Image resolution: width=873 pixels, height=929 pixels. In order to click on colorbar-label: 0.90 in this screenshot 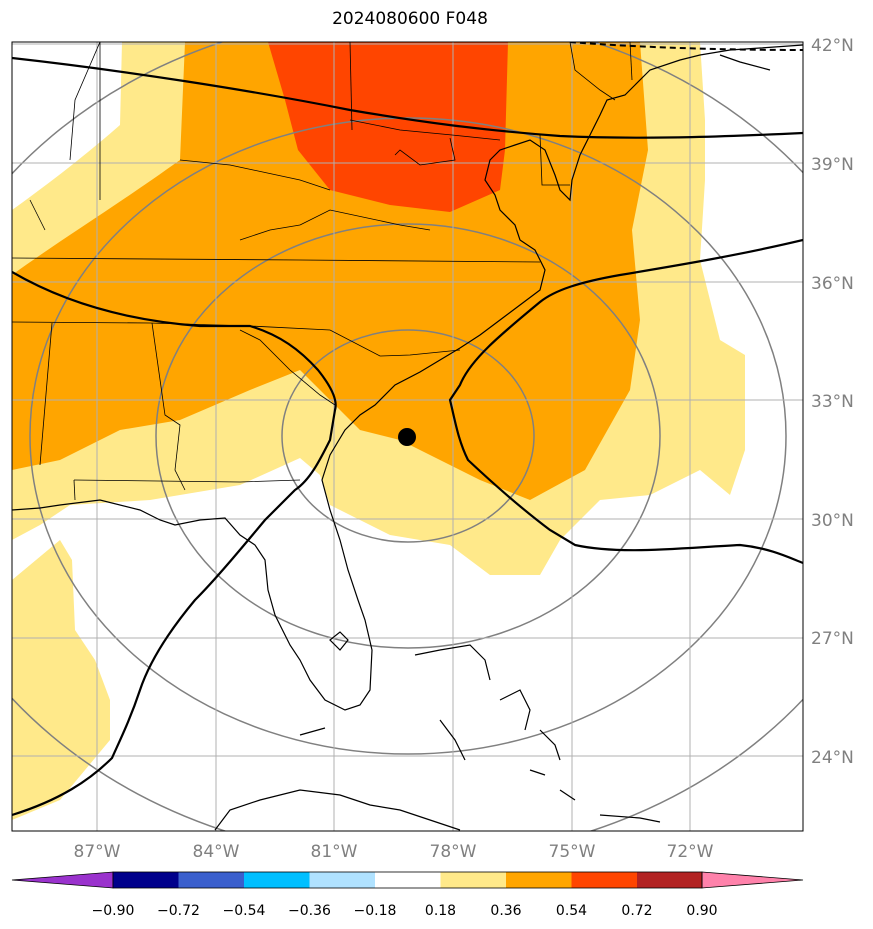, I will do `click(701, 911)`.